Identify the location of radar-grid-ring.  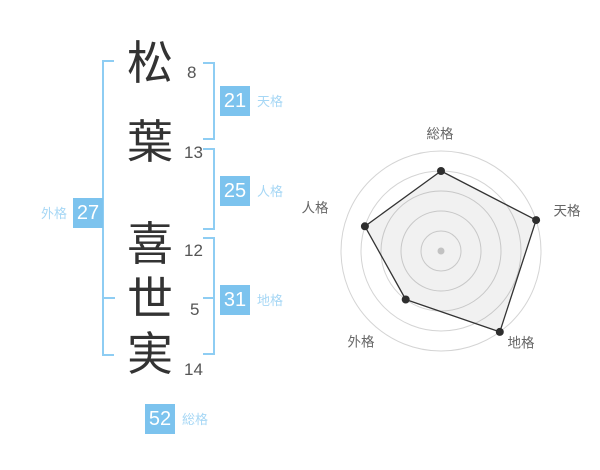
(441, 251).